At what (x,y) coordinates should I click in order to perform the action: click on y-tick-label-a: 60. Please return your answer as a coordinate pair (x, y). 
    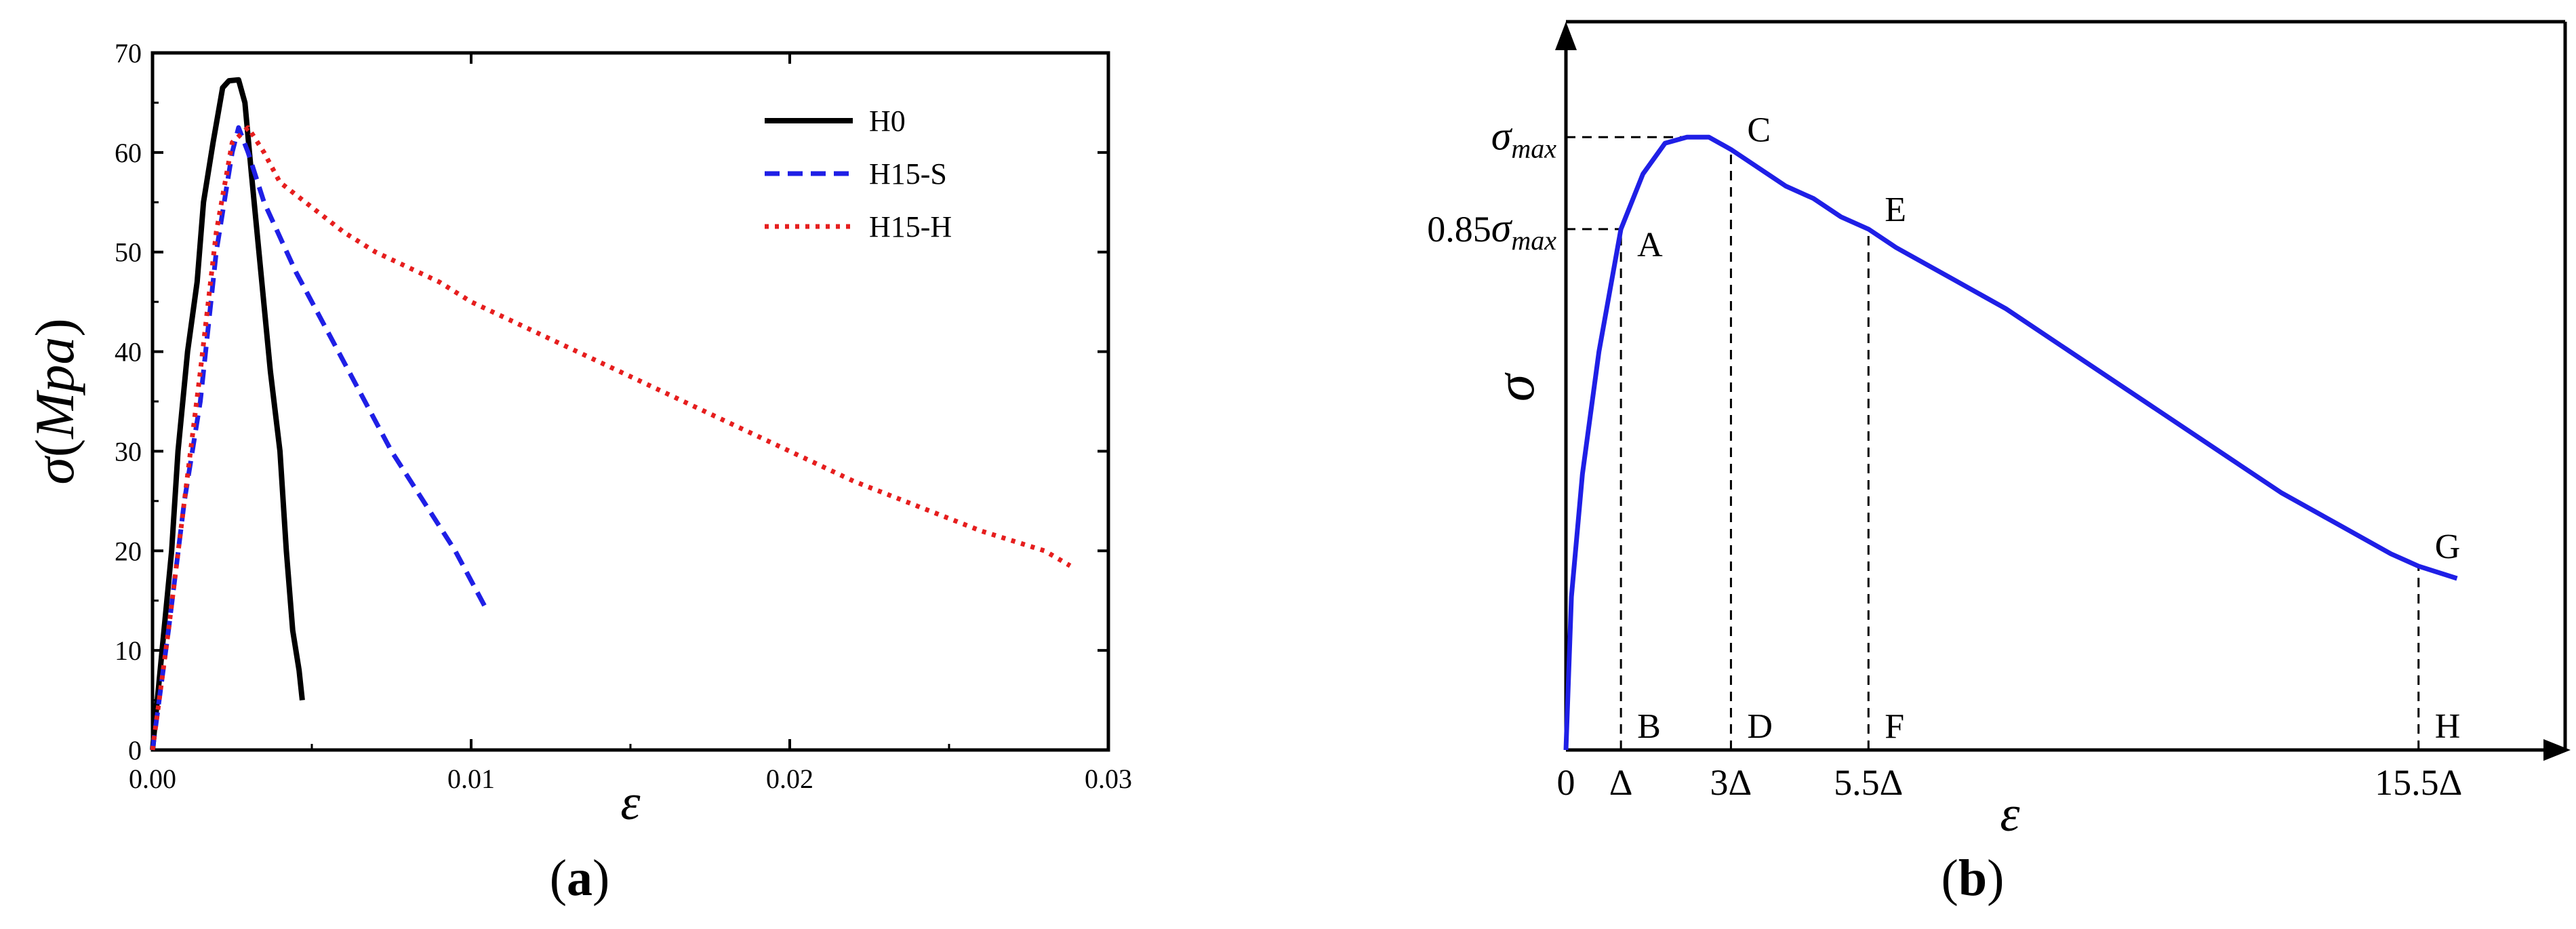
    Looking at the image, I should click on (128, 153).